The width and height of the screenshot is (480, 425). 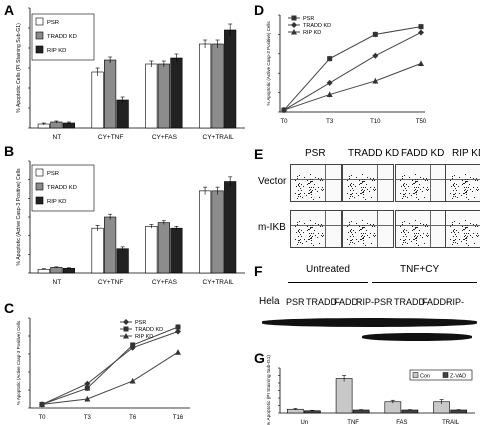 What do you see at coordinates (88, 418) in the screenshot?
I see `x-tick-label-C-1: T3` at bounding box center [88, 418].